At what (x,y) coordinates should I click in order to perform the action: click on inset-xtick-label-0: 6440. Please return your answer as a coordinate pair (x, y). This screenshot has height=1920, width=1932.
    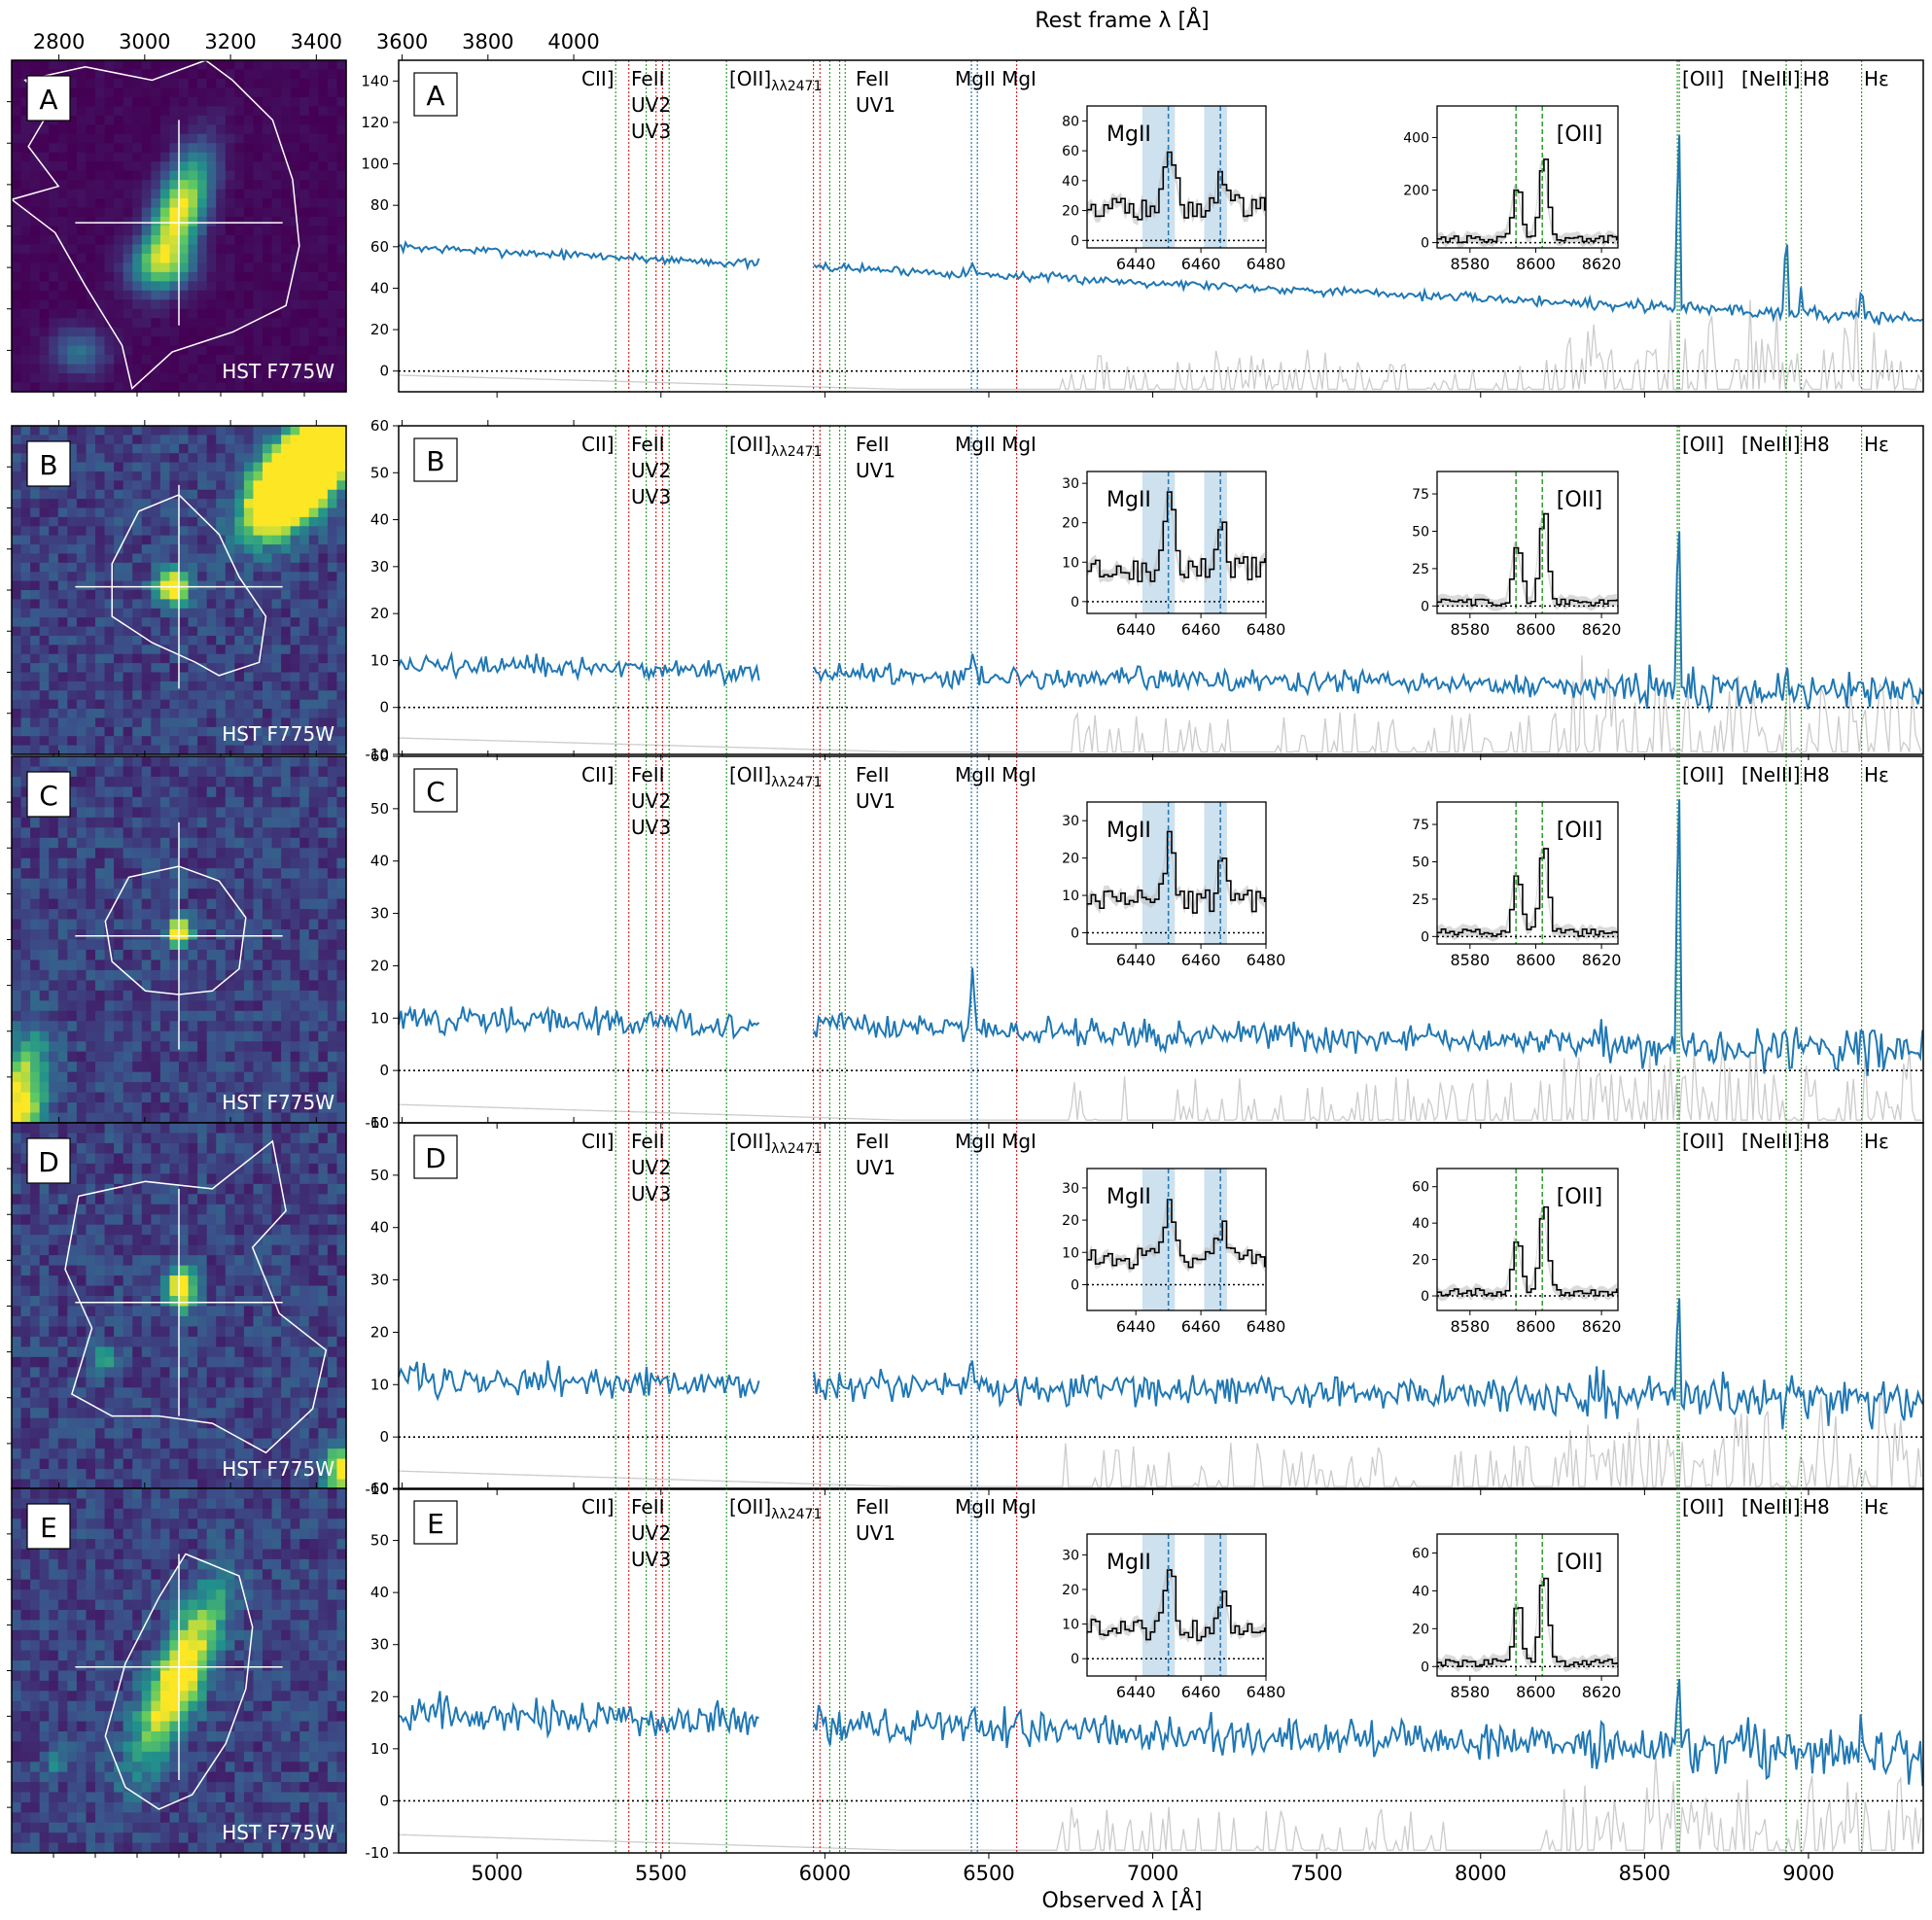
    Looking at the image, I should click on (1136, 1692).